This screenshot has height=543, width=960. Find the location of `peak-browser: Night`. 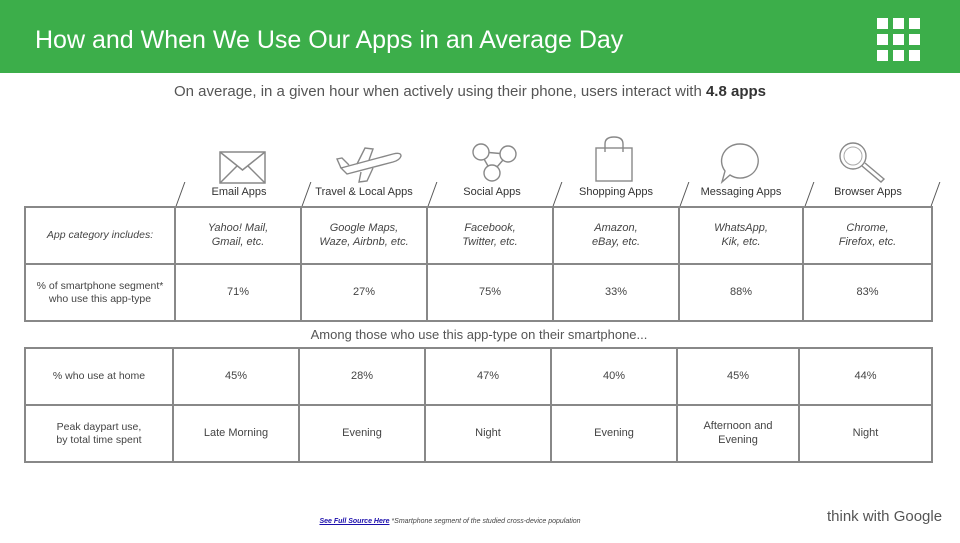

peak-browser: Night is located at coordinates (865, 433).